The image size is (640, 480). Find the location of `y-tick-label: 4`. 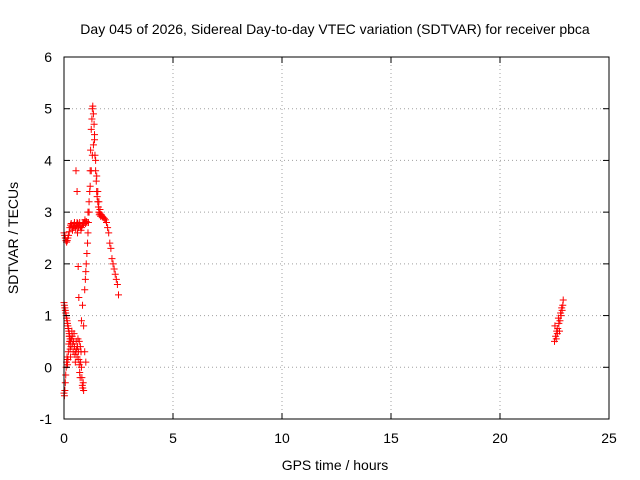

y-tick-label: 4 is located at coordinates (48, 160).